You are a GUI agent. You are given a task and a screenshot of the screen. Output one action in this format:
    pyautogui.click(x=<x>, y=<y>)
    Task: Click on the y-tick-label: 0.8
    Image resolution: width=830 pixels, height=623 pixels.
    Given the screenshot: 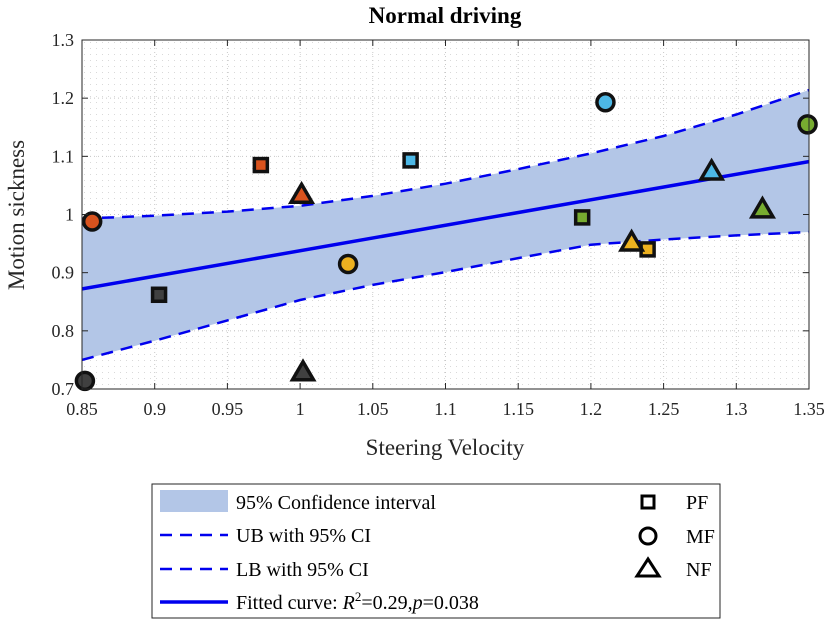 What is the action you would take?
    pyautogui.click(x=63, y=331)
    